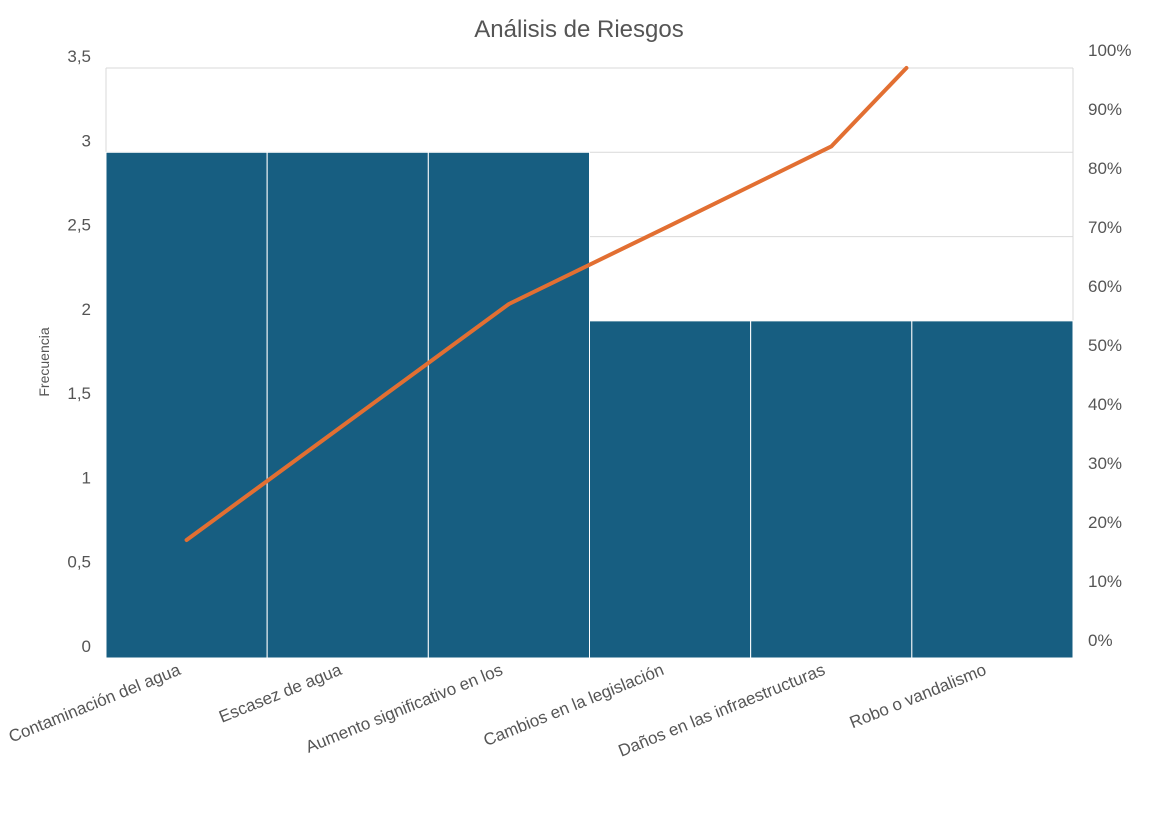 The height and width of the screenshot is (833, 1160). Describe the element at coordinates (1105, 345) in the screenshot. I see `y2-tick-label: 50%` at that location.